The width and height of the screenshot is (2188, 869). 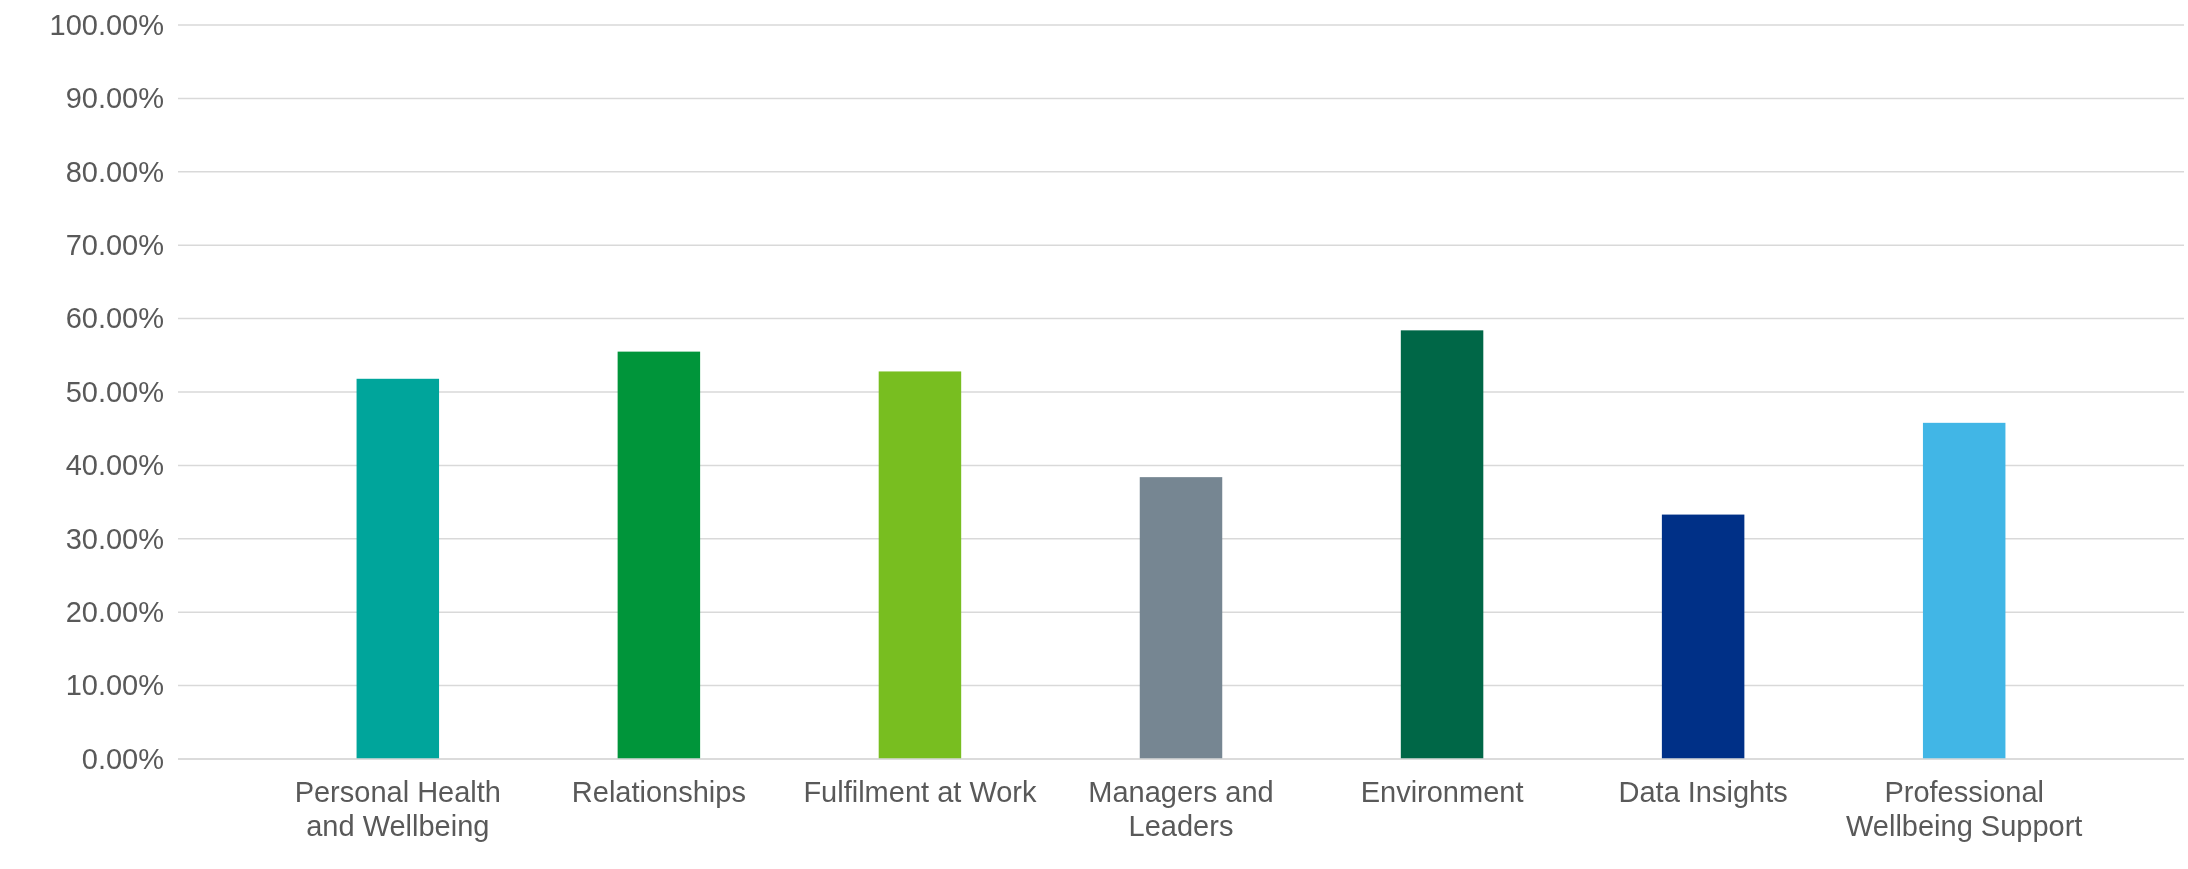 I want to click on y-tick-label: 40.00%, so click(x=114, y=465).